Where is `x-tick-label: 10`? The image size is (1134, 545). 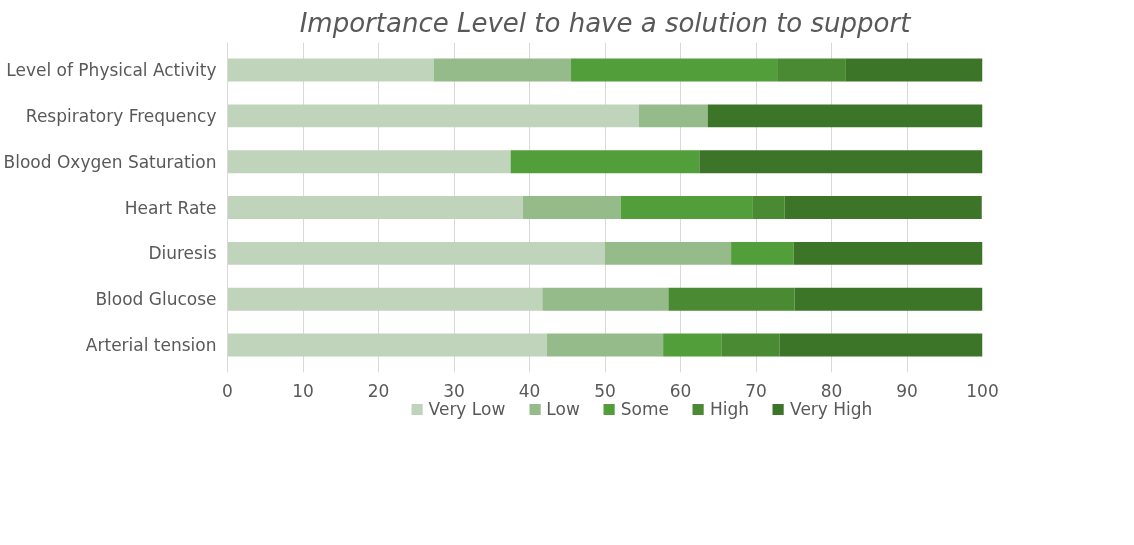 x-tick-label: 10 is located at coordinates (303, 390).